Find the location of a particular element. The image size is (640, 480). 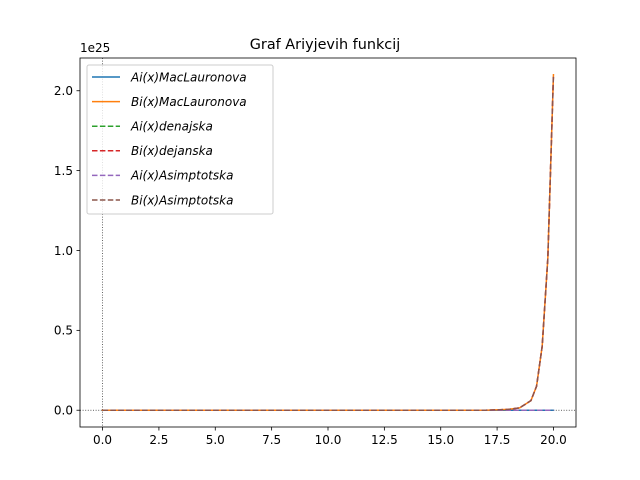

x-tick-label: 17.5 is located at coordinates (497, 440).